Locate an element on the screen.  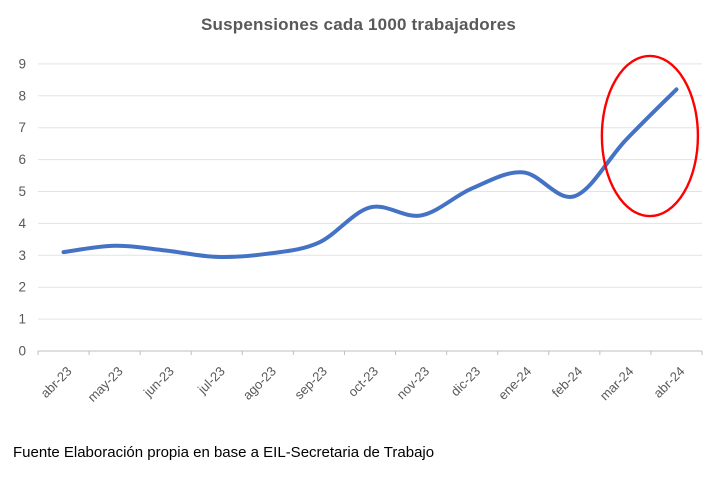
x-tick-label: may-23 is located at coordinates (104, 384).